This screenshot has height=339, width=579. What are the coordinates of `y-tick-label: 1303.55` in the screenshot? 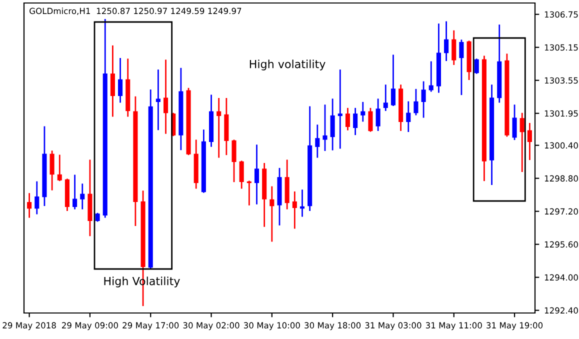 It's located at (561, 80).